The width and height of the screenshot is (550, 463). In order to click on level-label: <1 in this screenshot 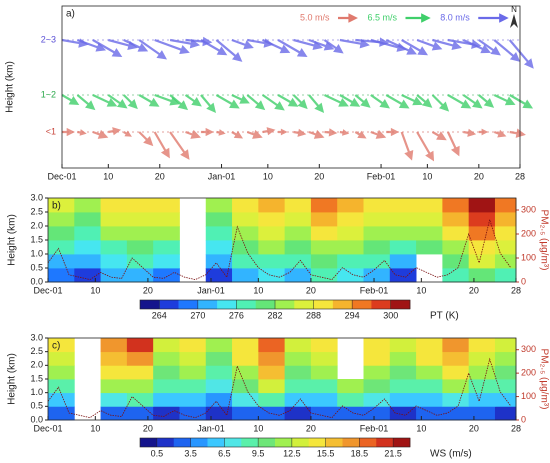, I will do `click(51, 131)`.